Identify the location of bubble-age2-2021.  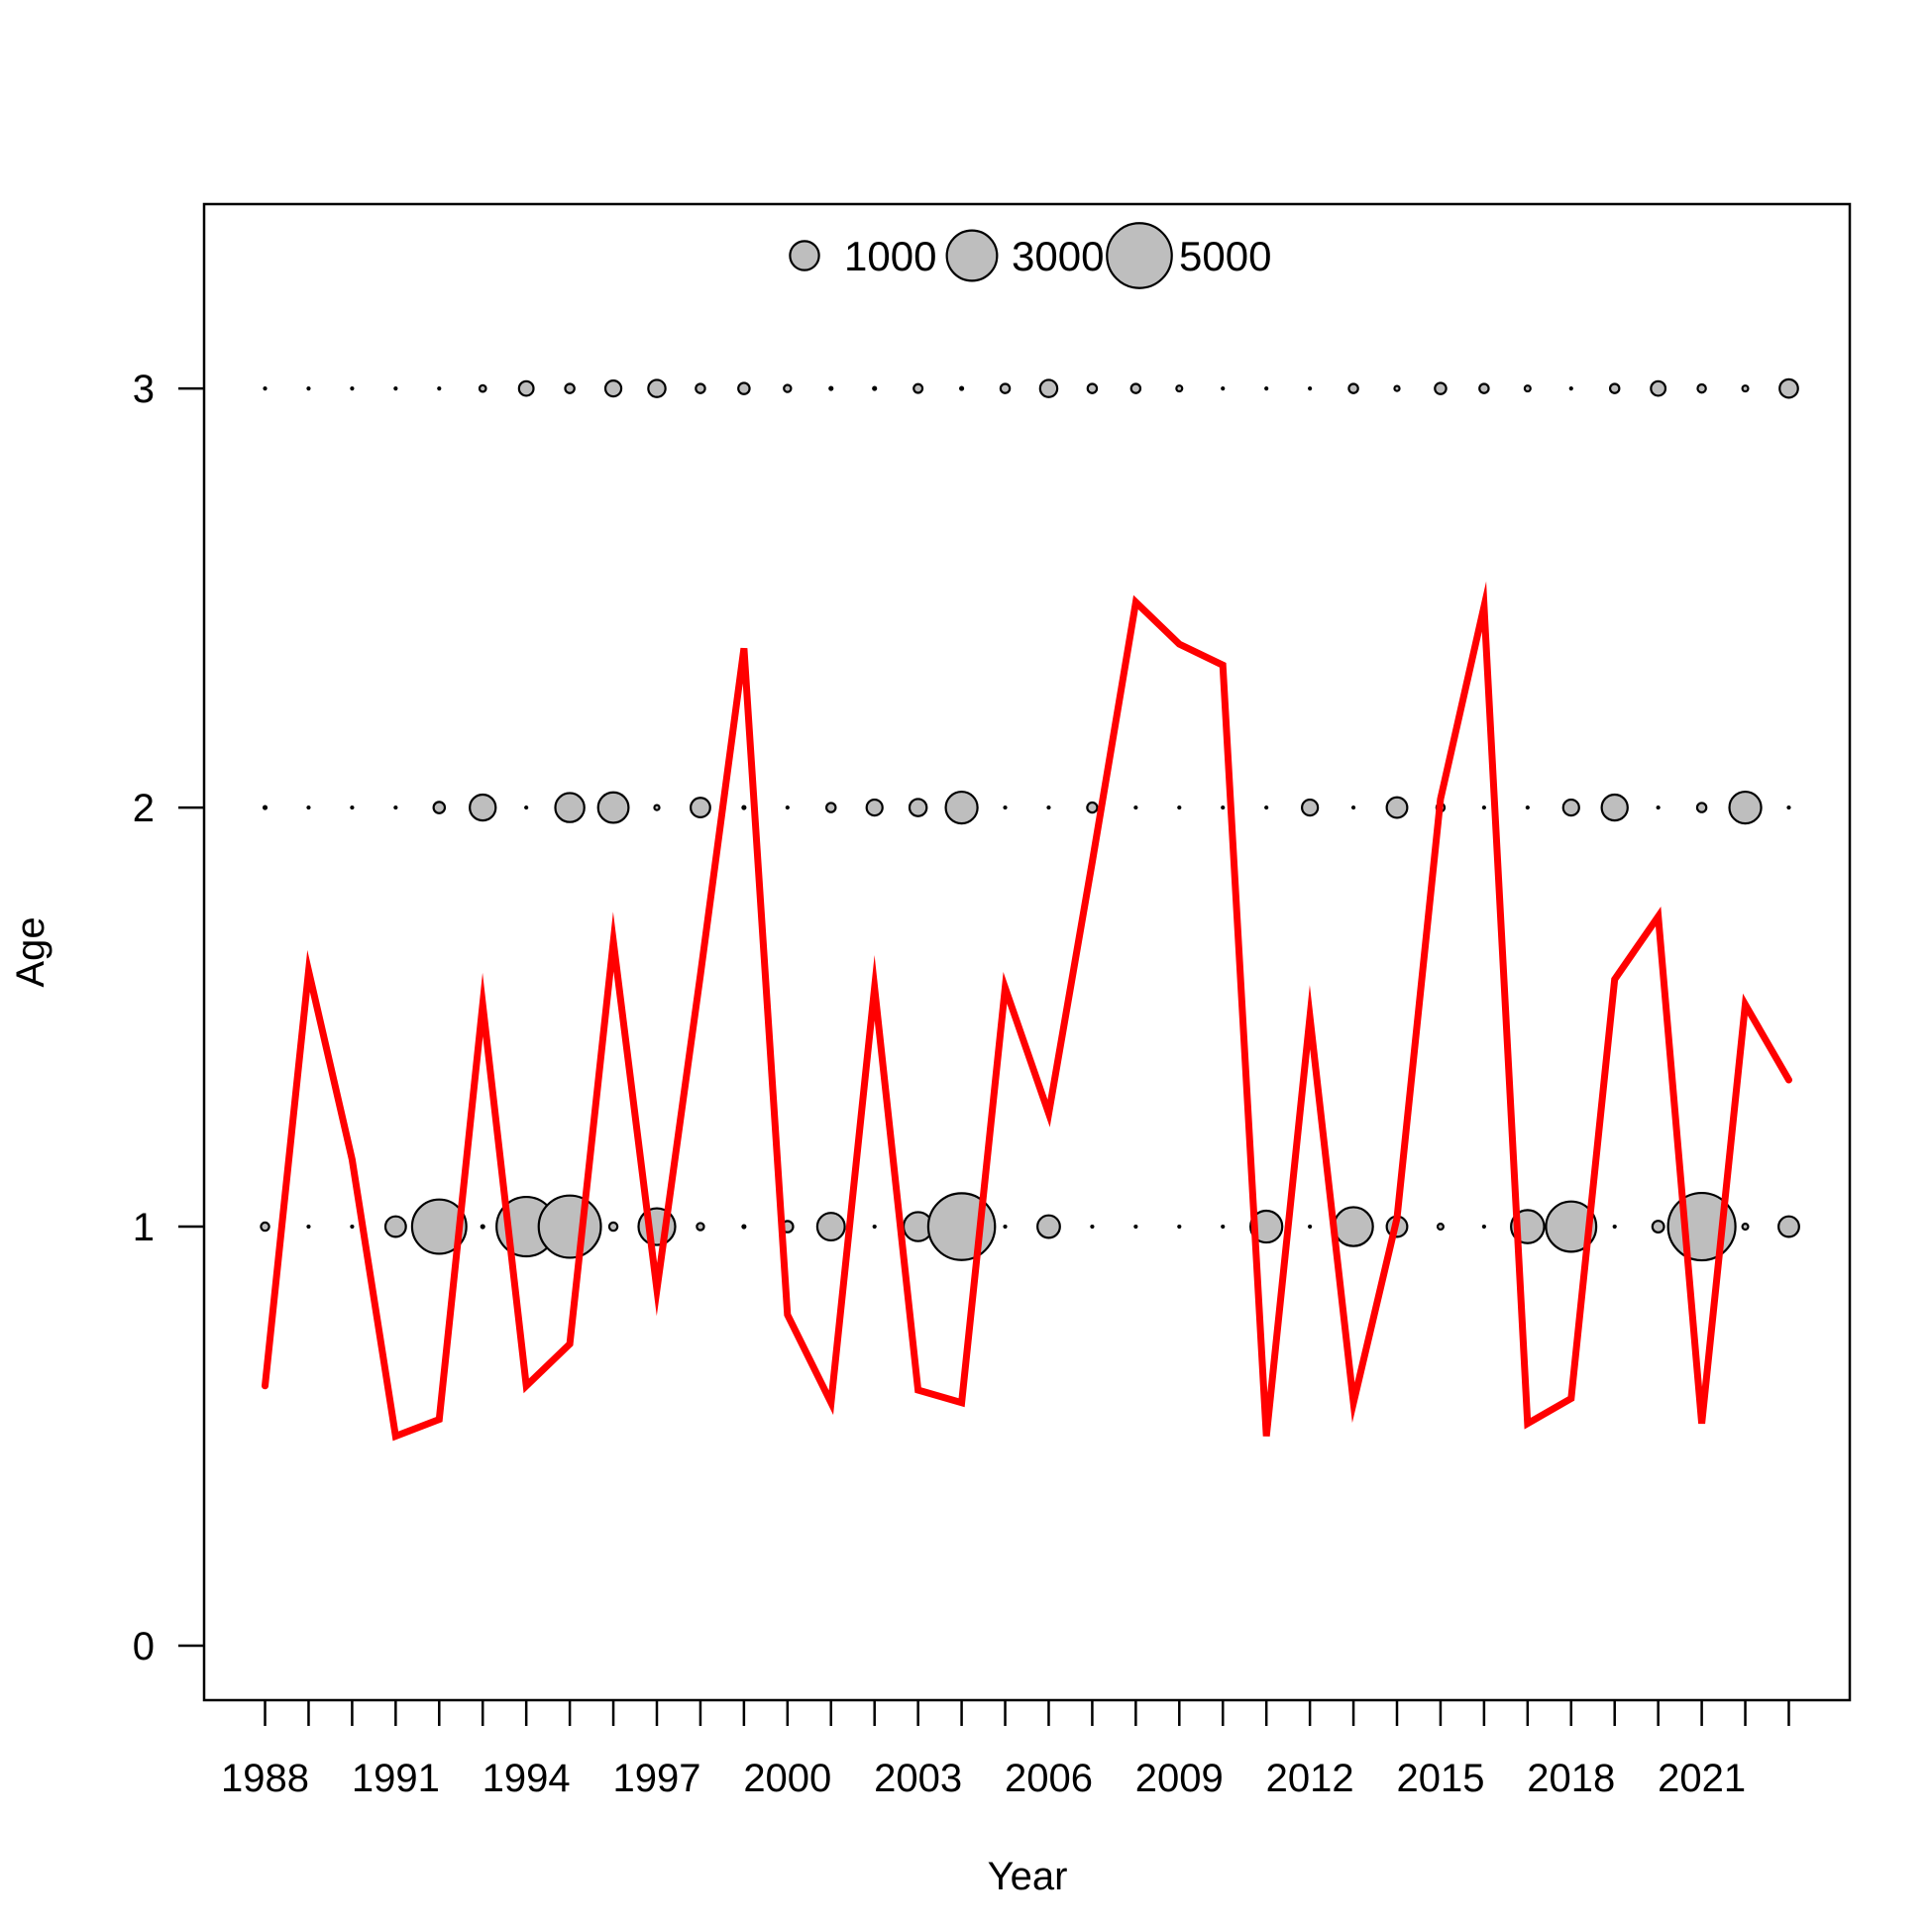
(1701, 807).